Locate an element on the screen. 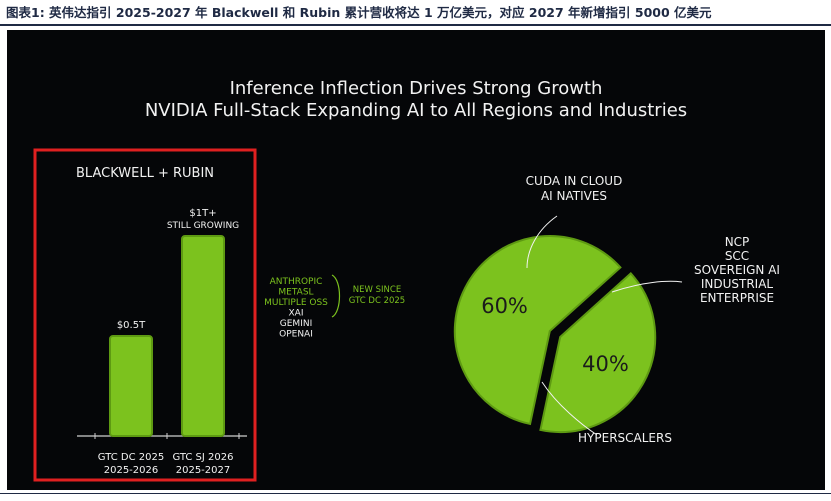 The height and width of the screenshot is (501, 831). pie-top-leader is located at coordinates (542, 242).